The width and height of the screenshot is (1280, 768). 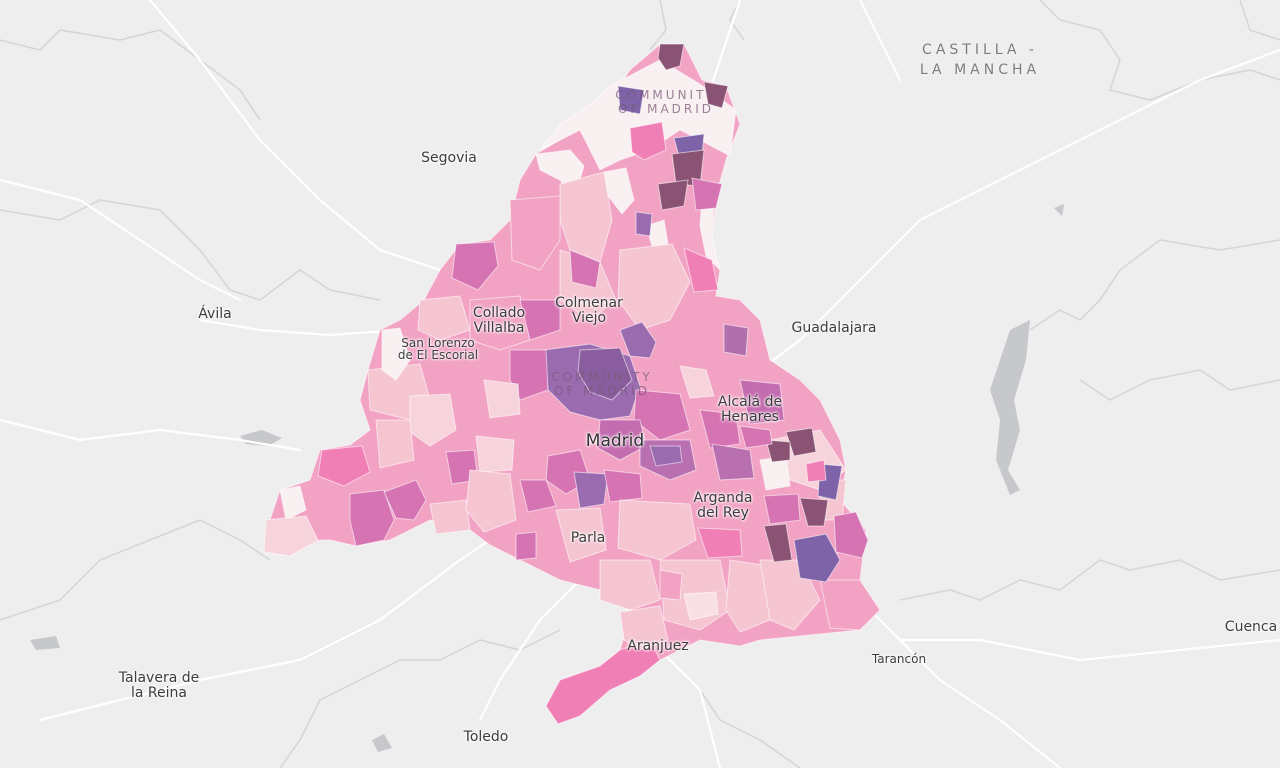 What do you see at coordinates (658, 646) in the screenshot?
I see `city-label-aranjuez: Aranjuez` at bounding box center [658, 646].